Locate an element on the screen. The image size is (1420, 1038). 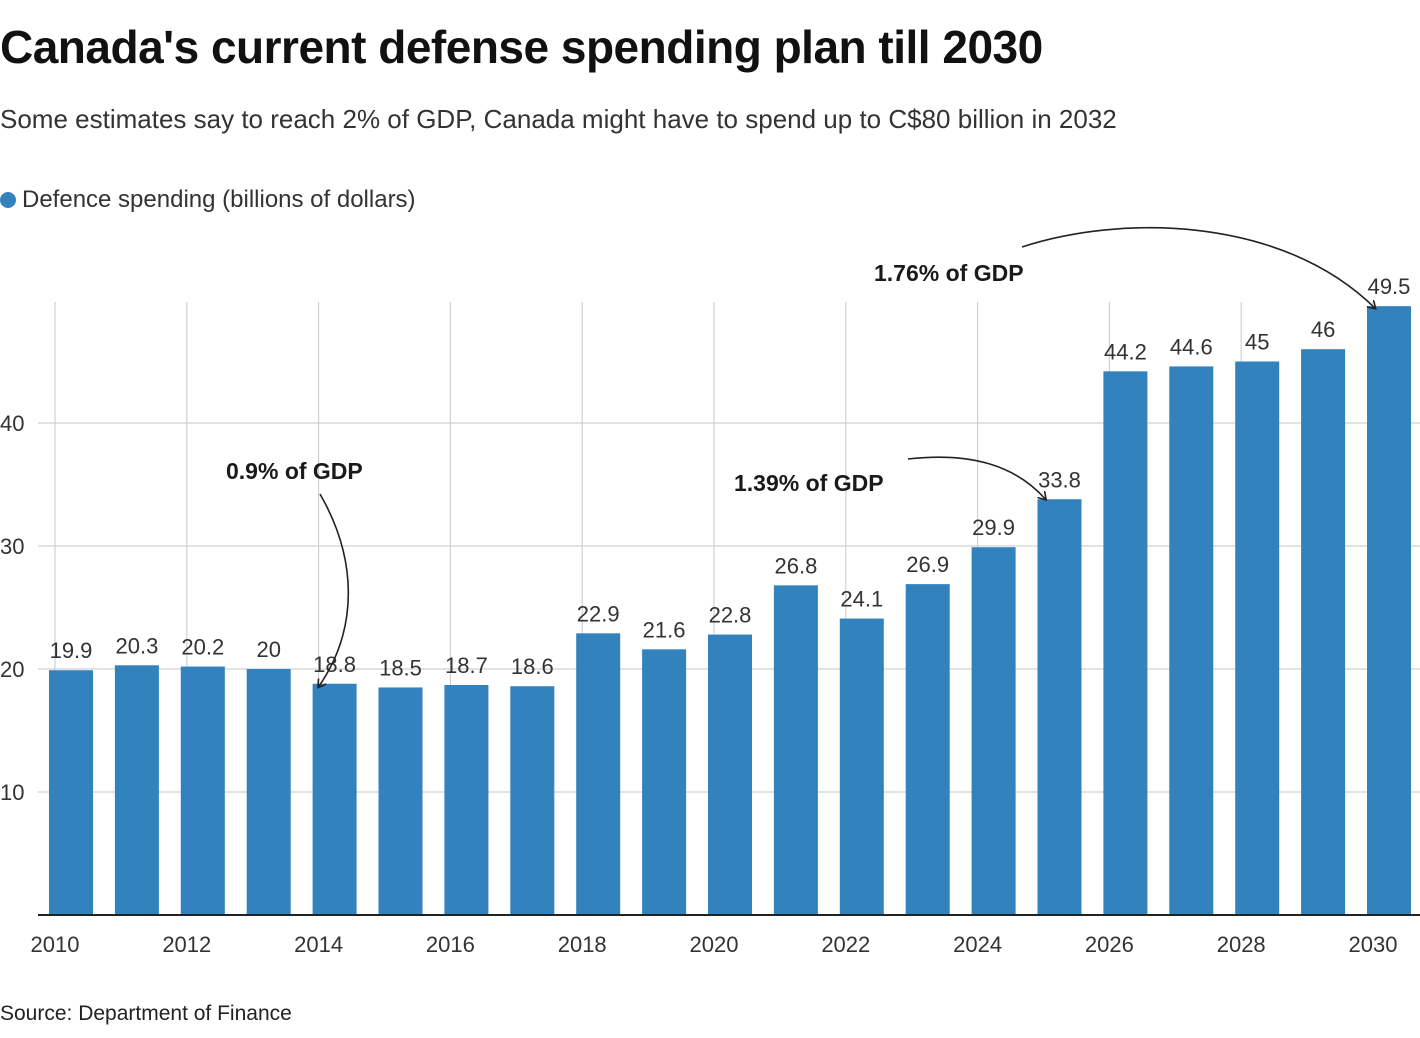
data-label-2015: 18.5 is located at coordinates (400, 667).